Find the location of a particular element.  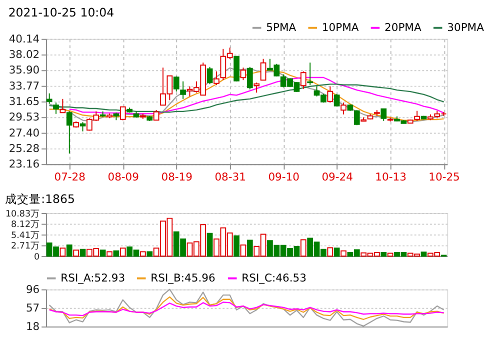

y-tick-label: 35.90 is located at coordinates (24, 70).